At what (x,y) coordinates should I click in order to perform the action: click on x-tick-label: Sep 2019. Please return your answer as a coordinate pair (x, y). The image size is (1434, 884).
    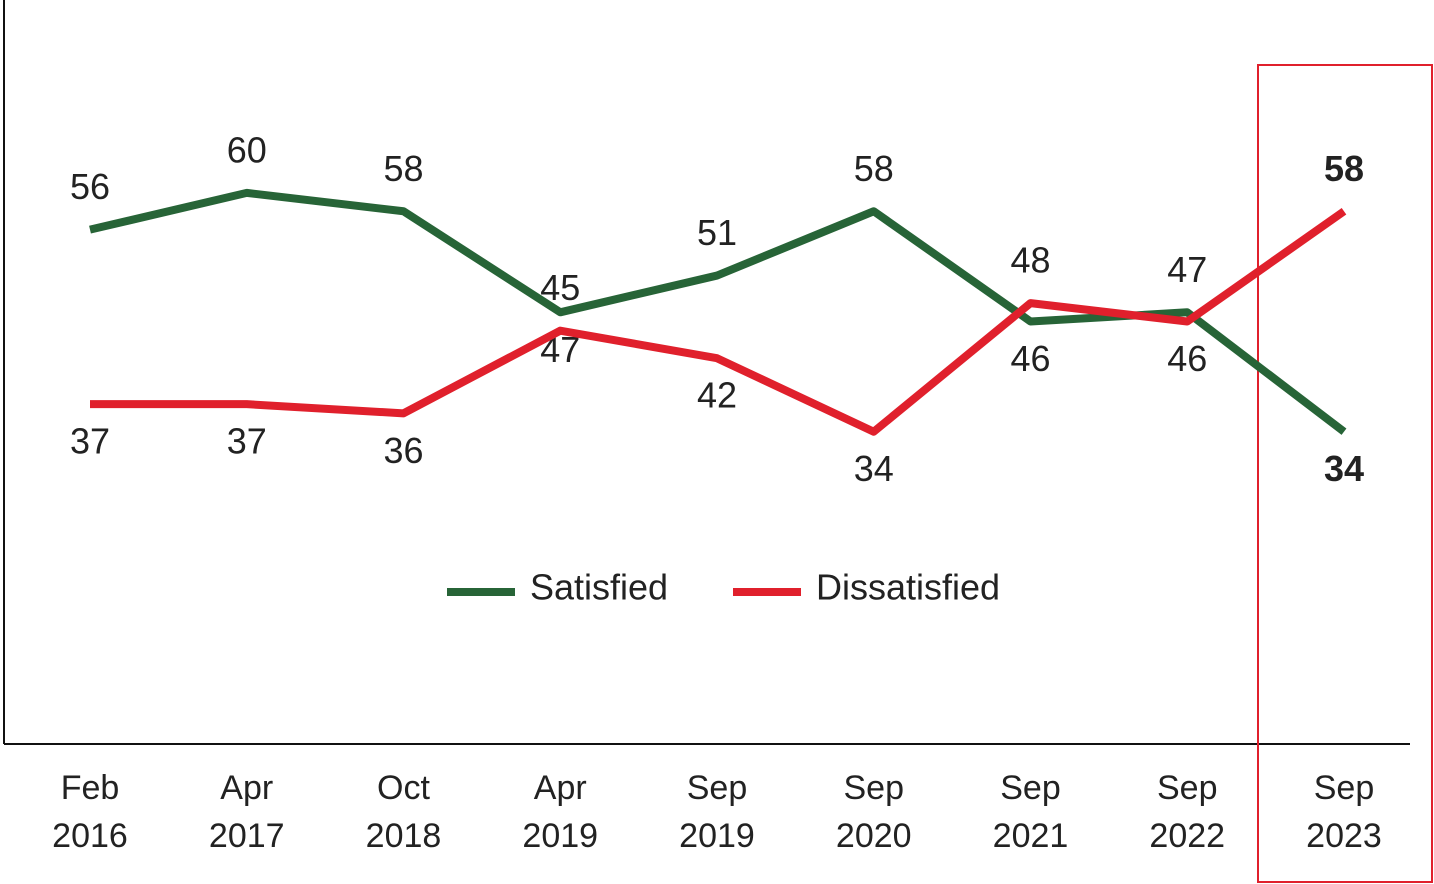
    Looking at the image, I should click on (717, 812).